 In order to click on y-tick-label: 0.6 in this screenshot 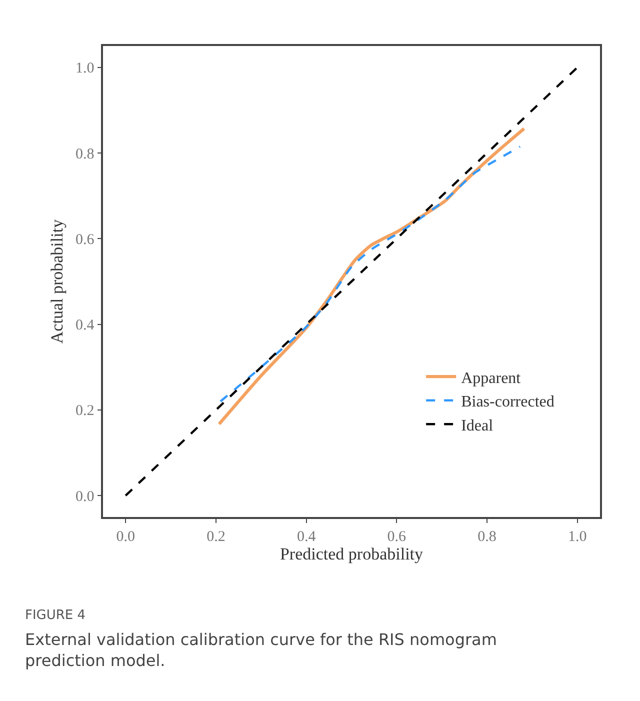, I will do `click(85, 240)`.